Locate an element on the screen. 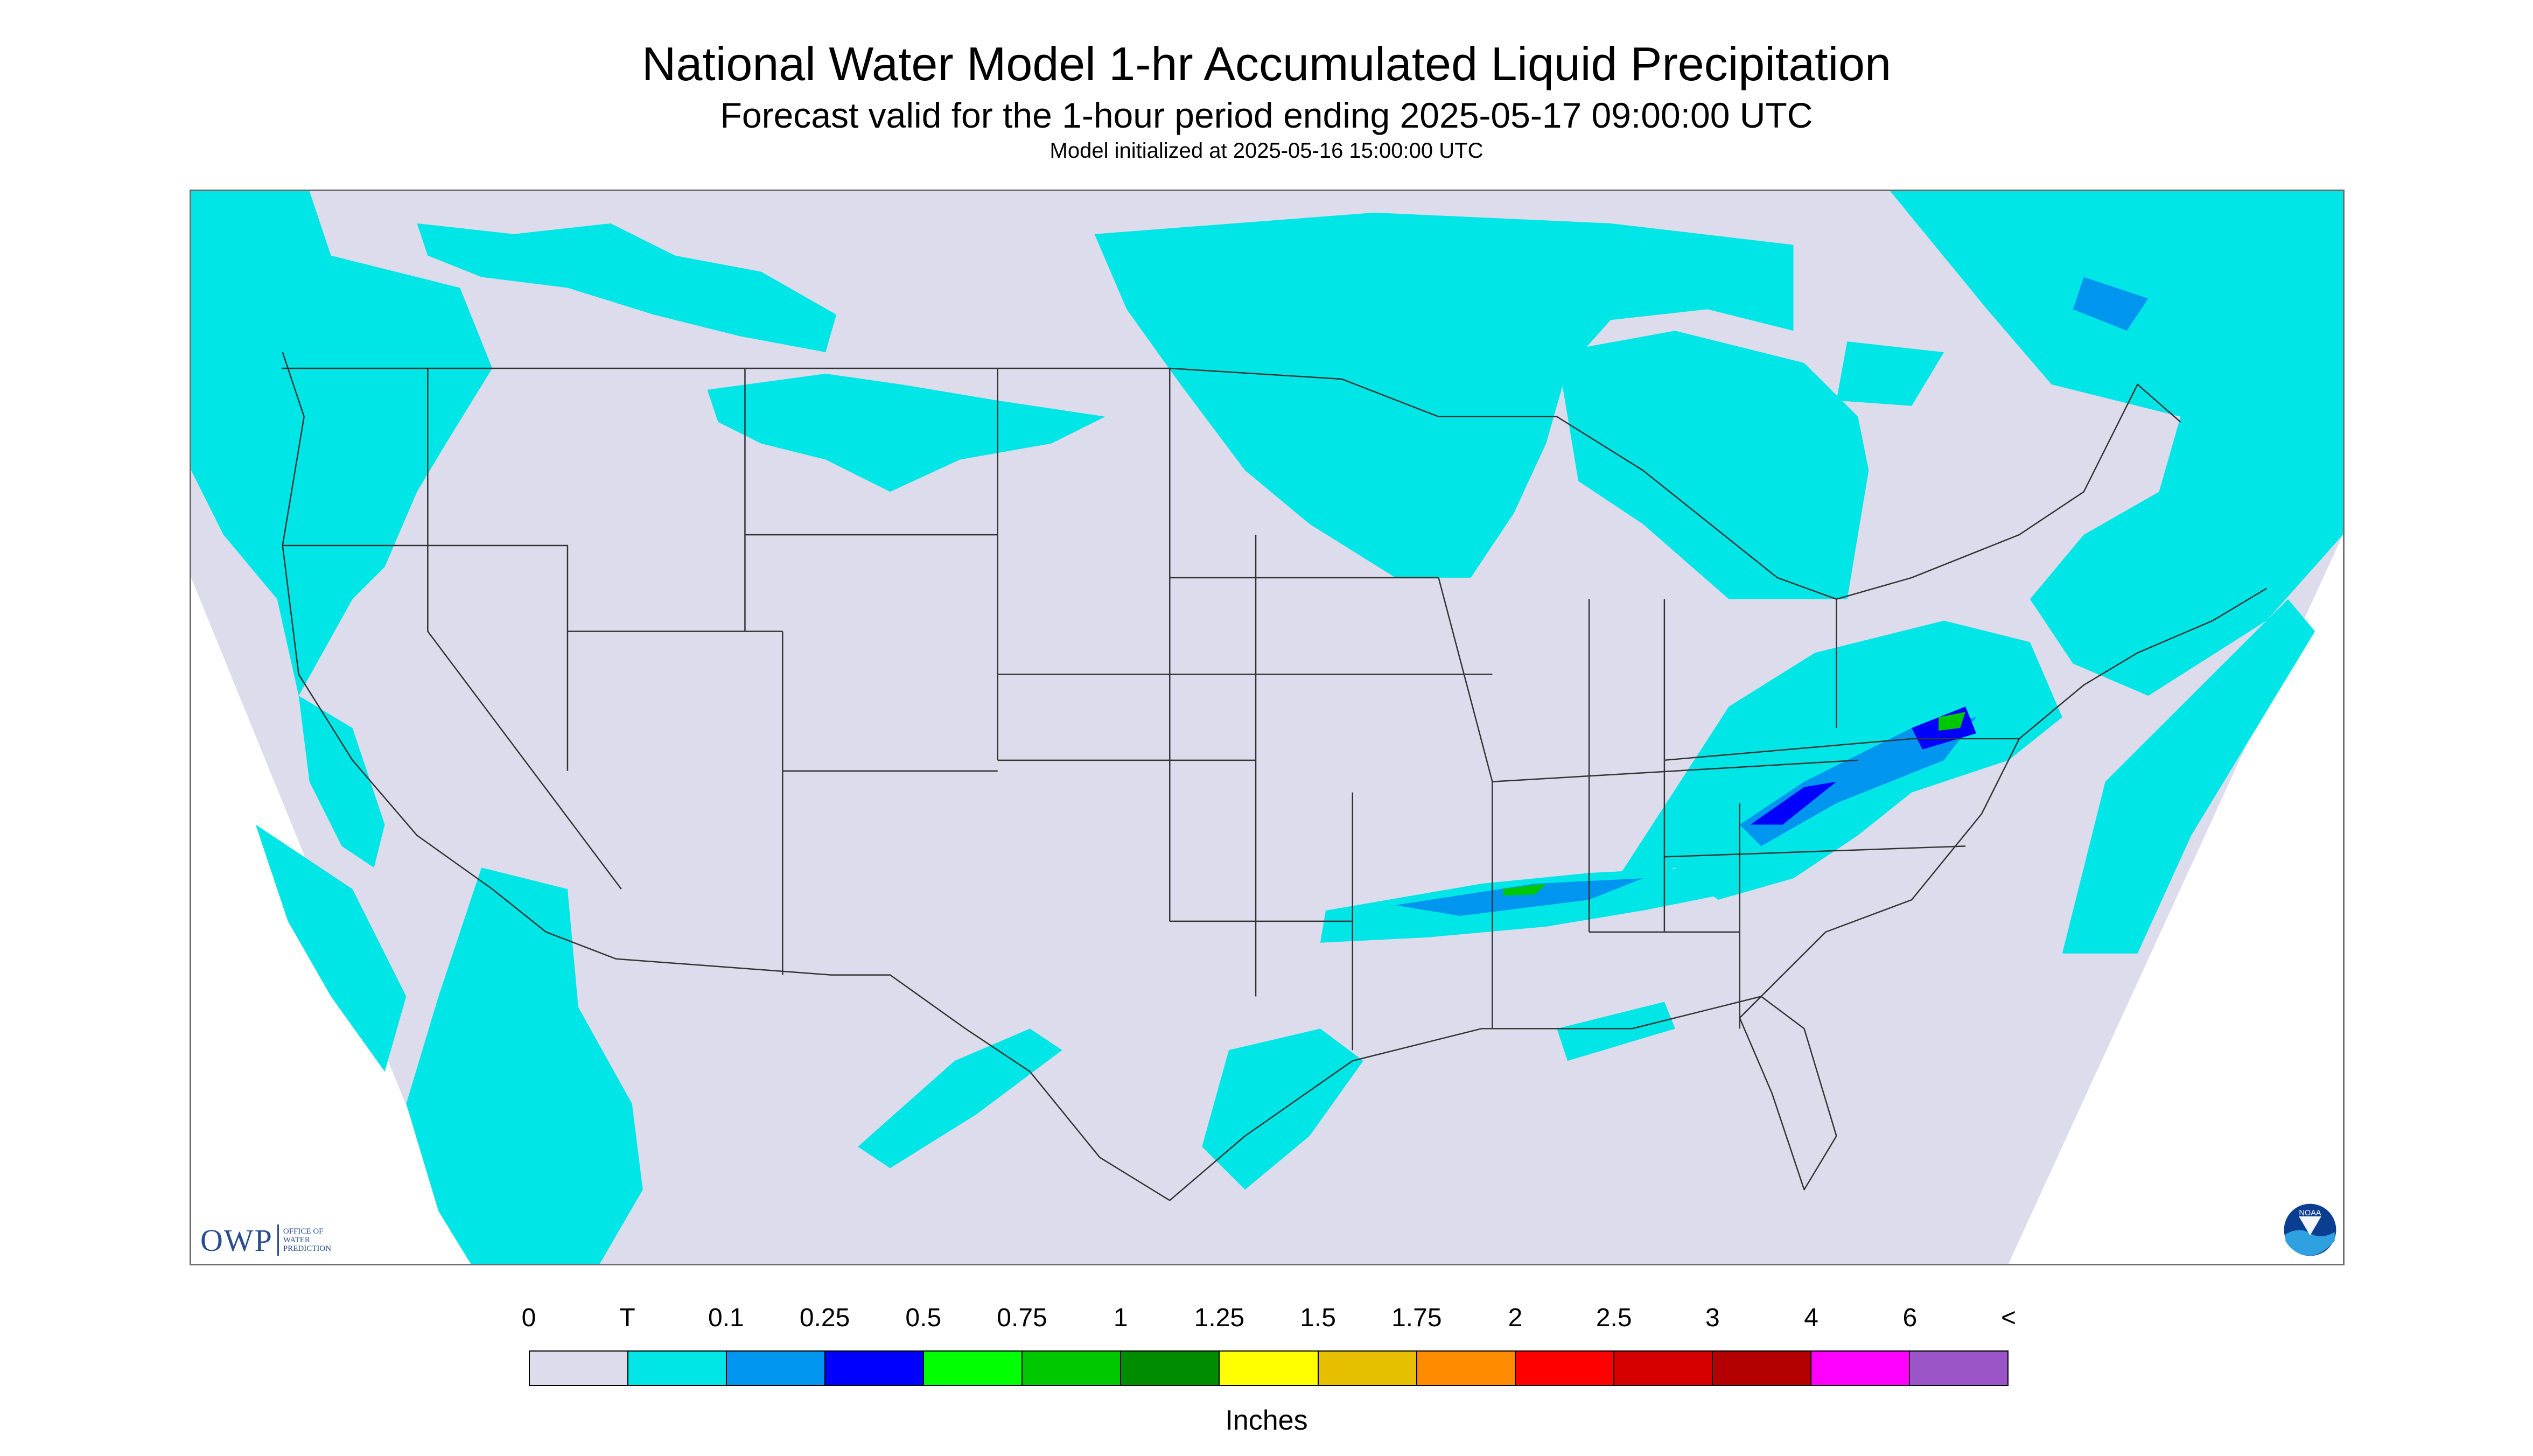 Image resolution: width=2533 pixels, height=1456 pixels. precip-pacific-northwest is located at coordinates (342, 443).